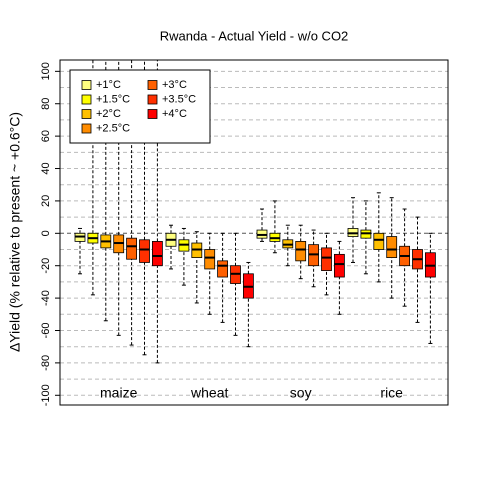 Image resolution: width=480 pixels, height=485 pixels. I want to click on legend-label: +2.5°C, so click(113, 128).